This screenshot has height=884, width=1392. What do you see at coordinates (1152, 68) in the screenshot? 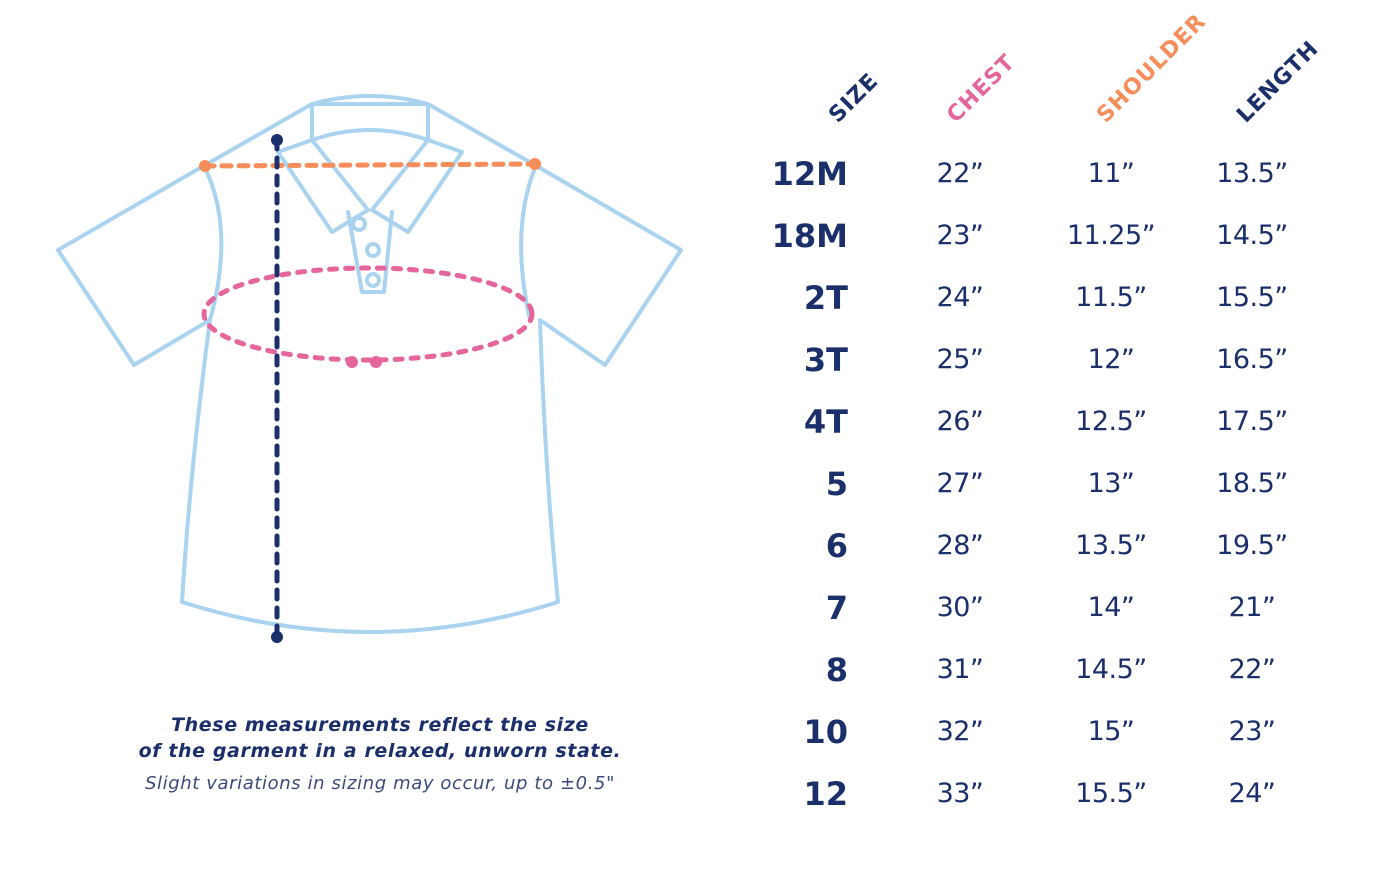
I see `header-shoulder: SHOULDER` at bounding box center [1152, 68].